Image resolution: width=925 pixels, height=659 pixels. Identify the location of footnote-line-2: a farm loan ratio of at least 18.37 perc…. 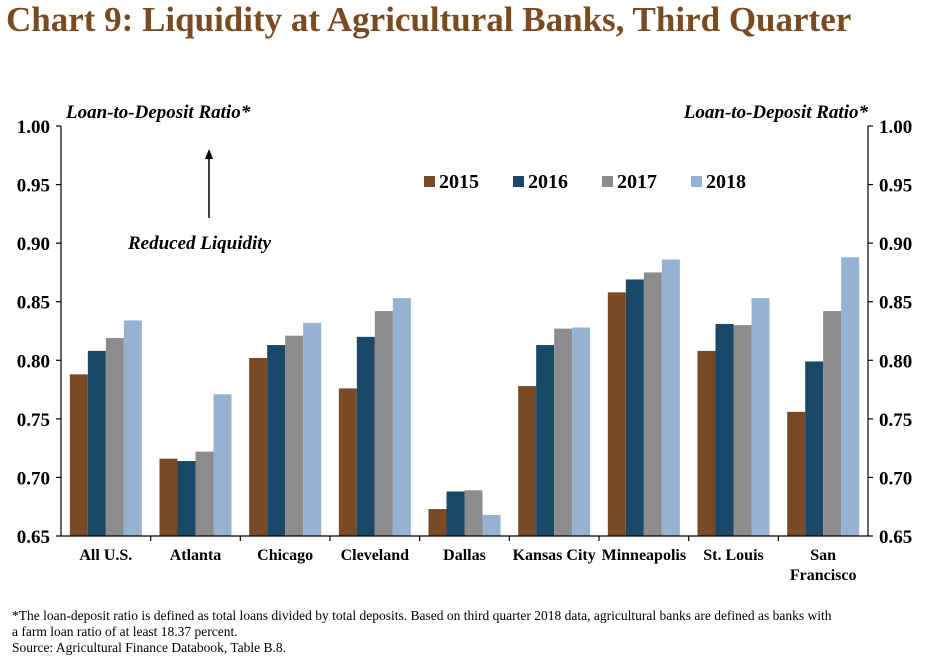
(125, 631).